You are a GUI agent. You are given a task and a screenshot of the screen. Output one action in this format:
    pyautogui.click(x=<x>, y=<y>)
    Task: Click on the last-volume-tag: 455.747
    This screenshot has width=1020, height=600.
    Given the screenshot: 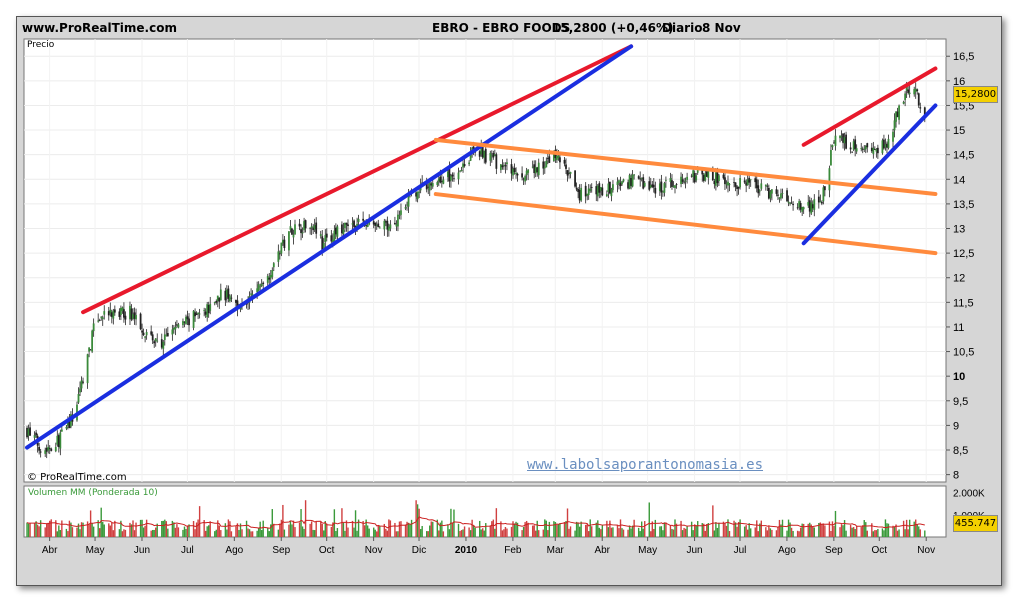 What is the action you would take?
    pyautogui.click(x=975, y=523)
    